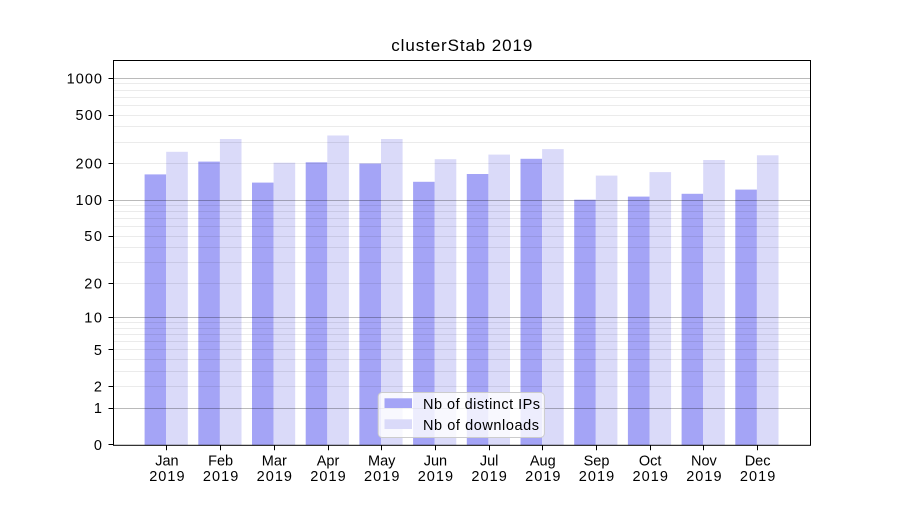 This screenshot has height=505, width=900. Describe the element at coordinates (481, 405) in the screenshot. I see `svg-text: Nb of distinct IPs` at that location.